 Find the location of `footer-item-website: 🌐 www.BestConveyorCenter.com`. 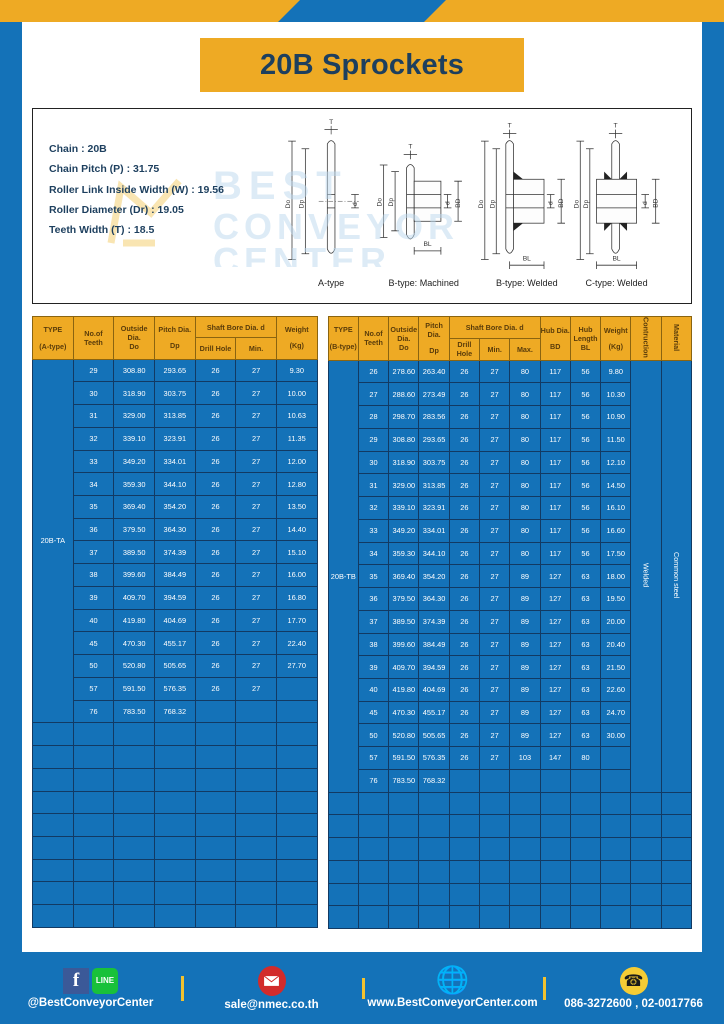

footer-item-website: 🌐 www.BestConveyorCenter.com is located at coordinates (452, 987).